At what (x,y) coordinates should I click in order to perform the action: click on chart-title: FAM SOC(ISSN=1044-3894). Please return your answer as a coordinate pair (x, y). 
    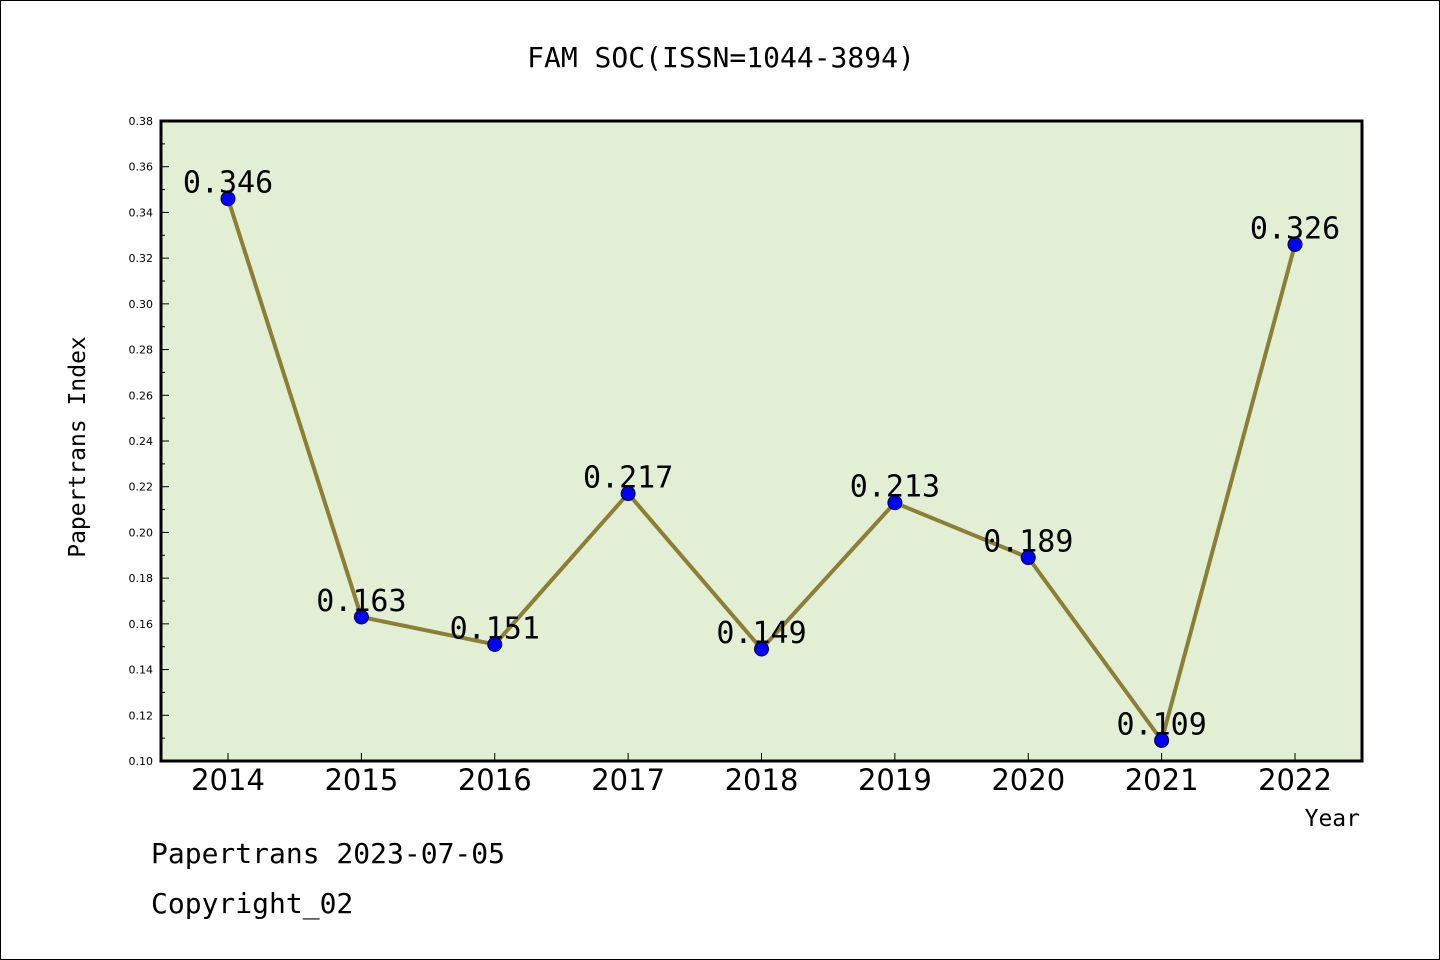
    Looking at the image, I should click on (721, 57).